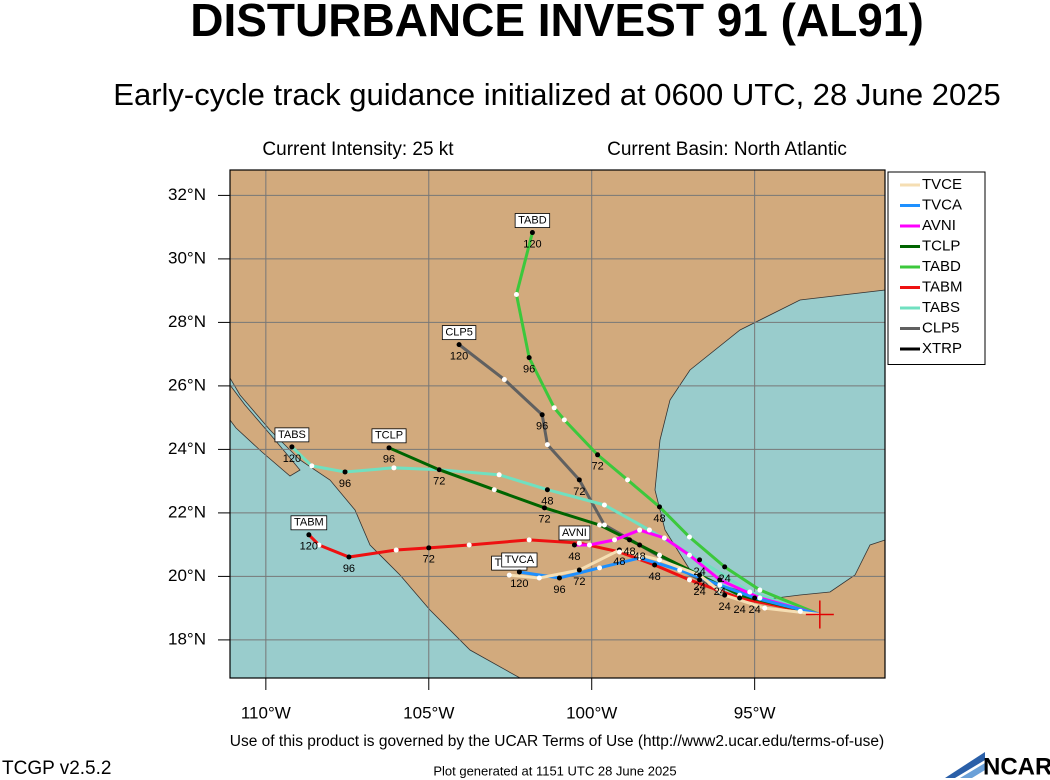  I want to click on land, so click(265, 430).